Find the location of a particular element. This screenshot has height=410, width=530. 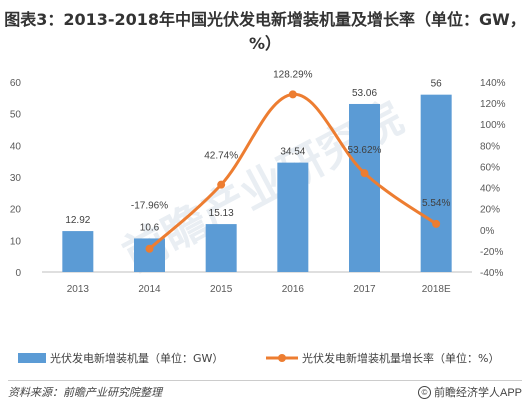

bar-value-label: 12.92 is located at coordinates (77, 220).